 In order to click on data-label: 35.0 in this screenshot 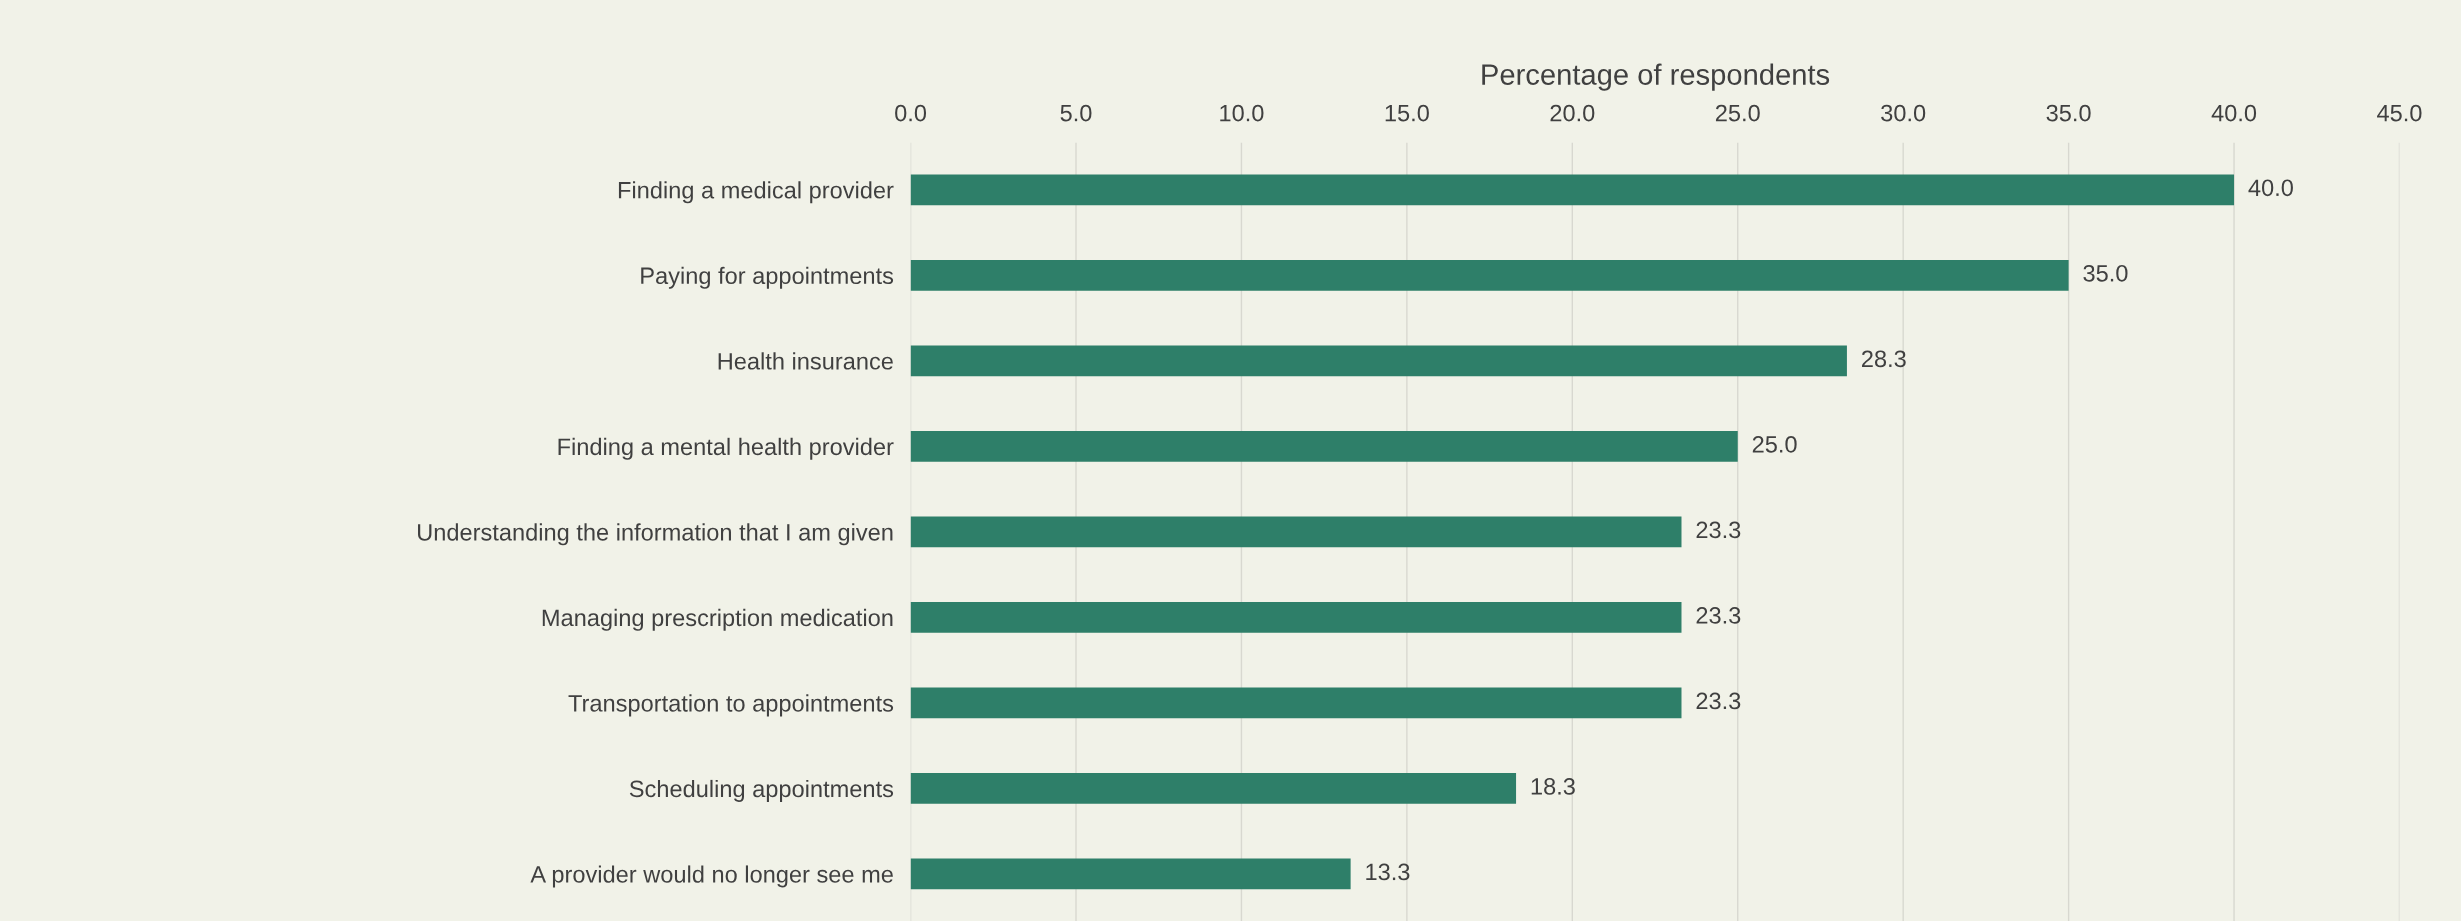, I will do `click(2105, 273)`.